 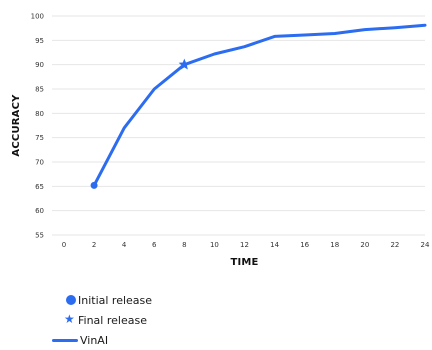 What do you see at coordinates (39, 114) in the screenshot?
I see `y-tick-label: 80` at bounding box center [39, 114].